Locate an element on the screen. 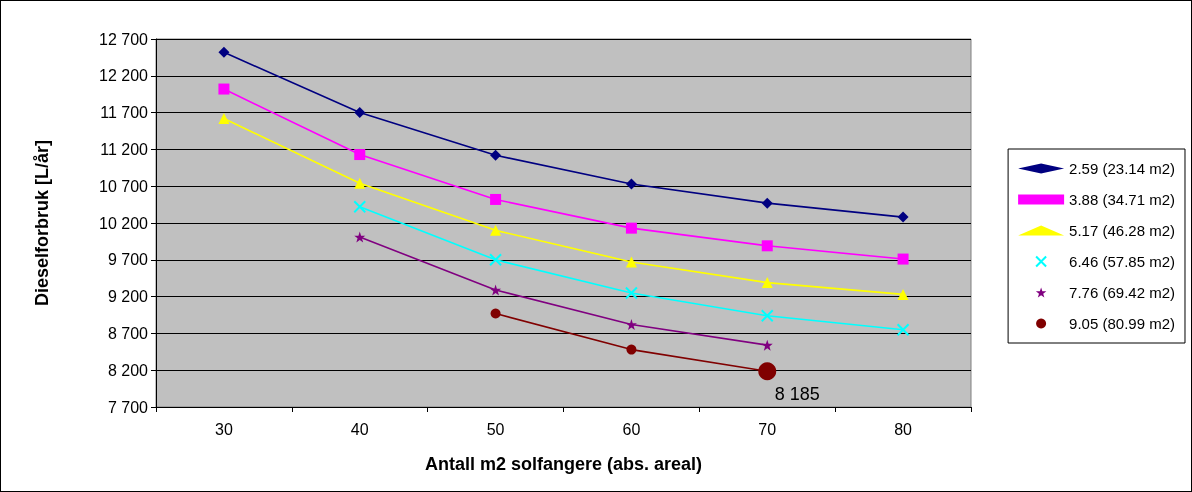  y-tick-label: 11 200 is located at coordinates (124, 149).